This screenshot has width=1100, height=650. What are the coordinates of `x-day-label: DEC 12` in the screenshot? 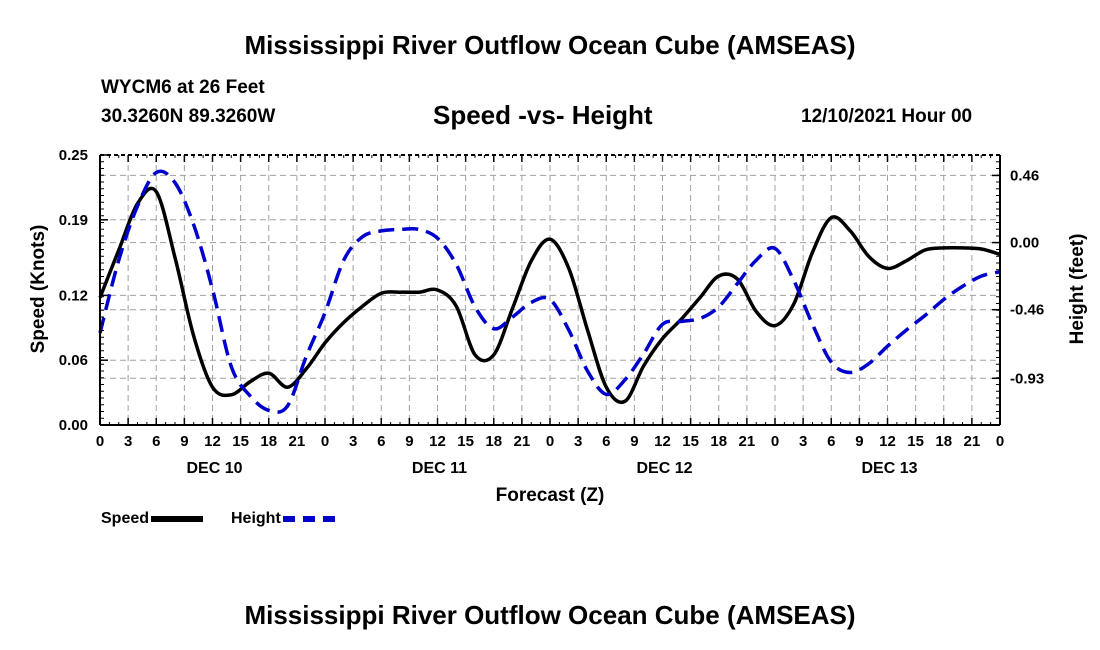 It's located at (664, 468).